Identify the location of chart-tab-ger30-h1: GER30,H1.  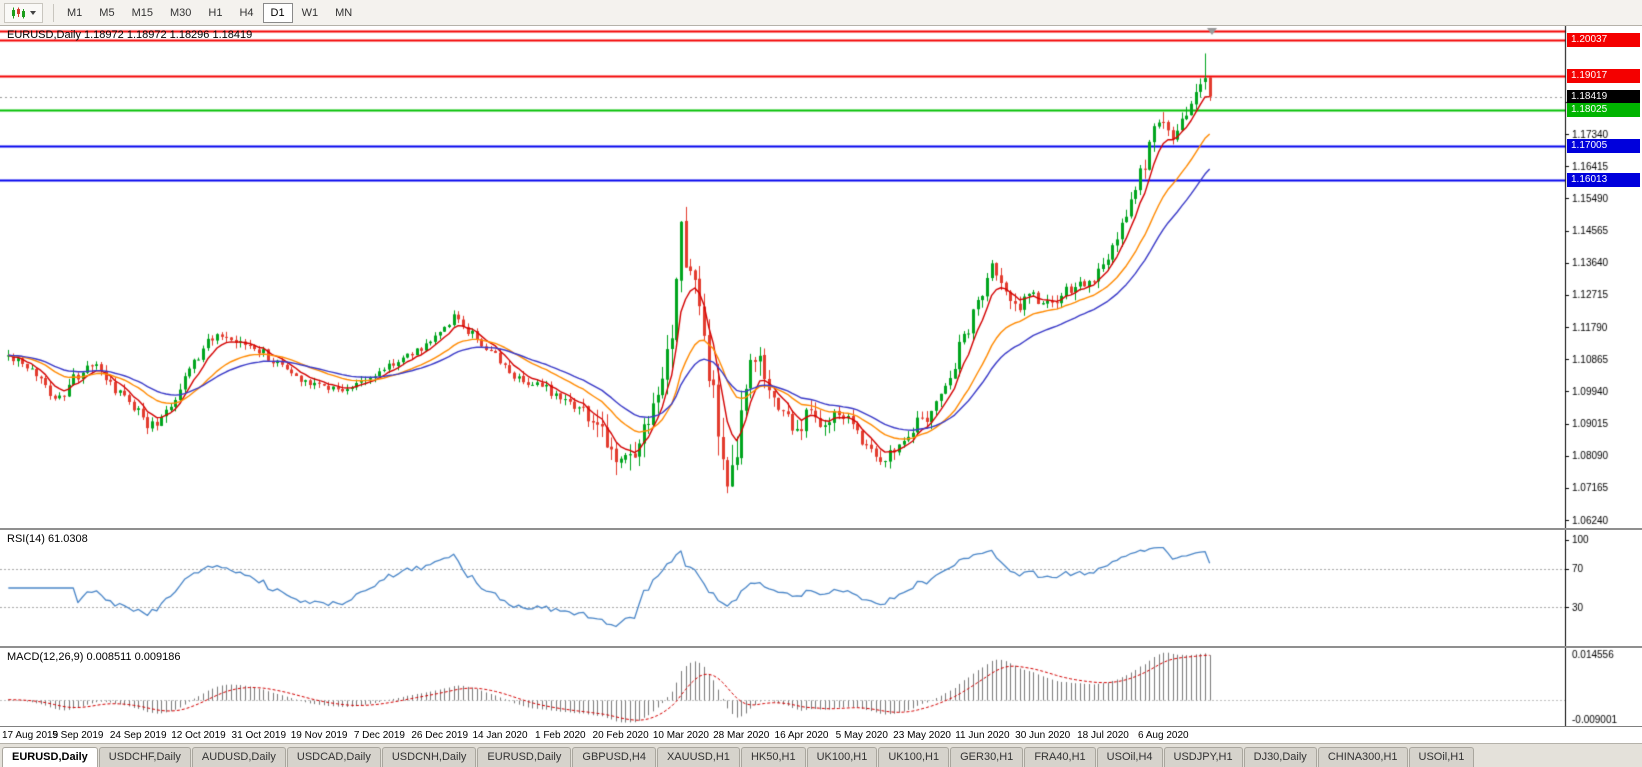
(987, 757).